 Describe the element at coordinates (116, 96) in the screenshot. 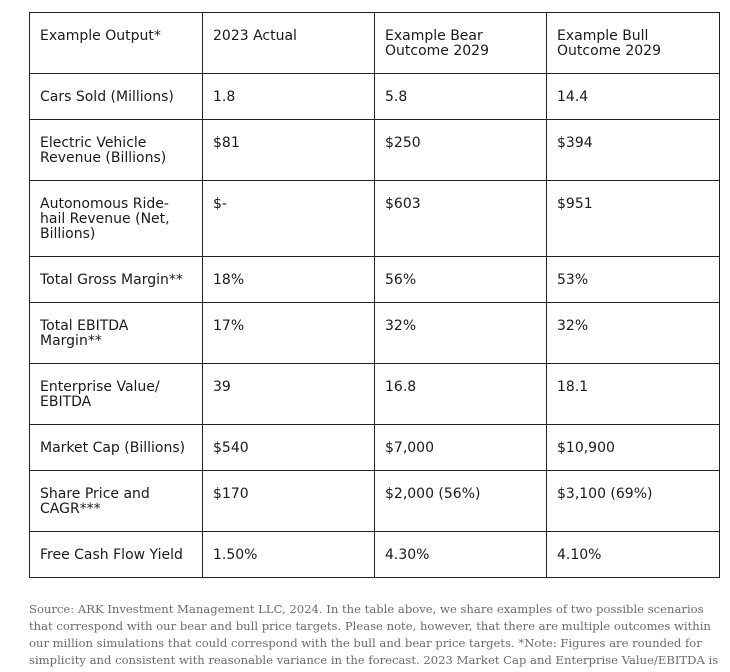

I see `row-label-cell: Cars Sold (Millions)` at that location.